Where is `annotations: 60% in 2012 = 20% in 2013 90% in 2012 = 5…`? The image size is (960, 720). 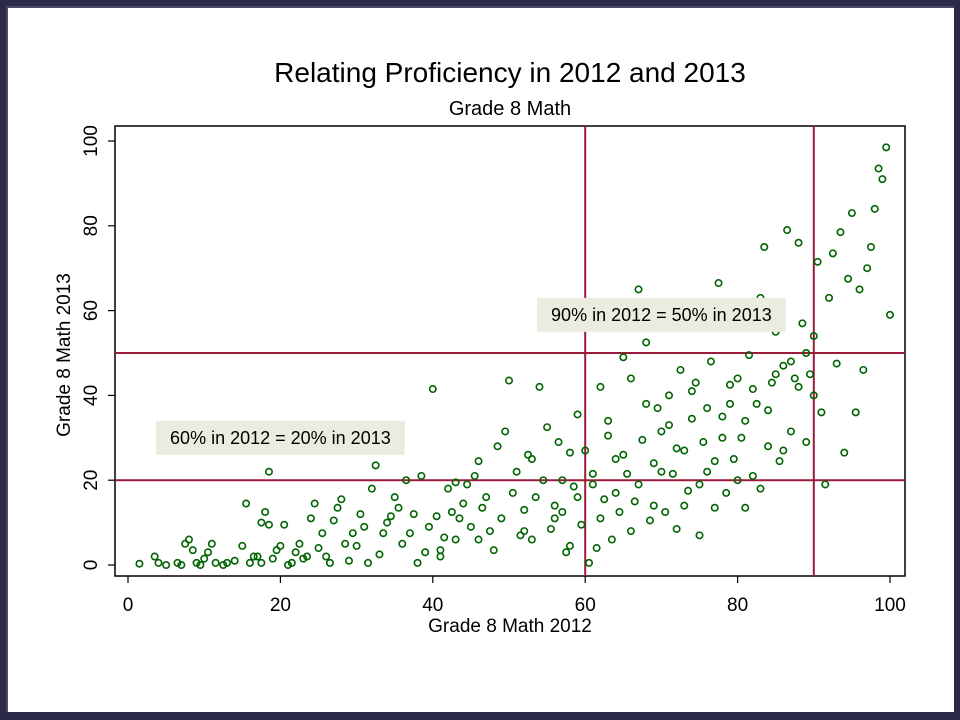 annotations: 60% in 2012 = 20% in 2013 90% in 2012 = 5… is located at coordinates (471, 376).